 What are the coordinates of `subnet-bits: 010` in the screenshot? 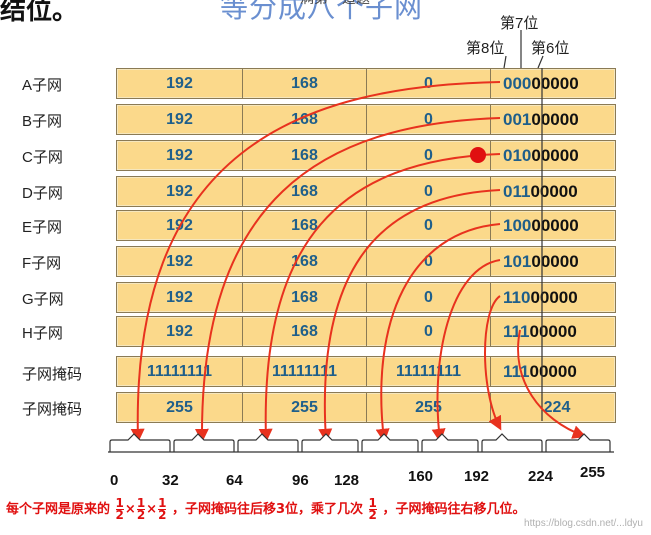 It's located at (517, 155).